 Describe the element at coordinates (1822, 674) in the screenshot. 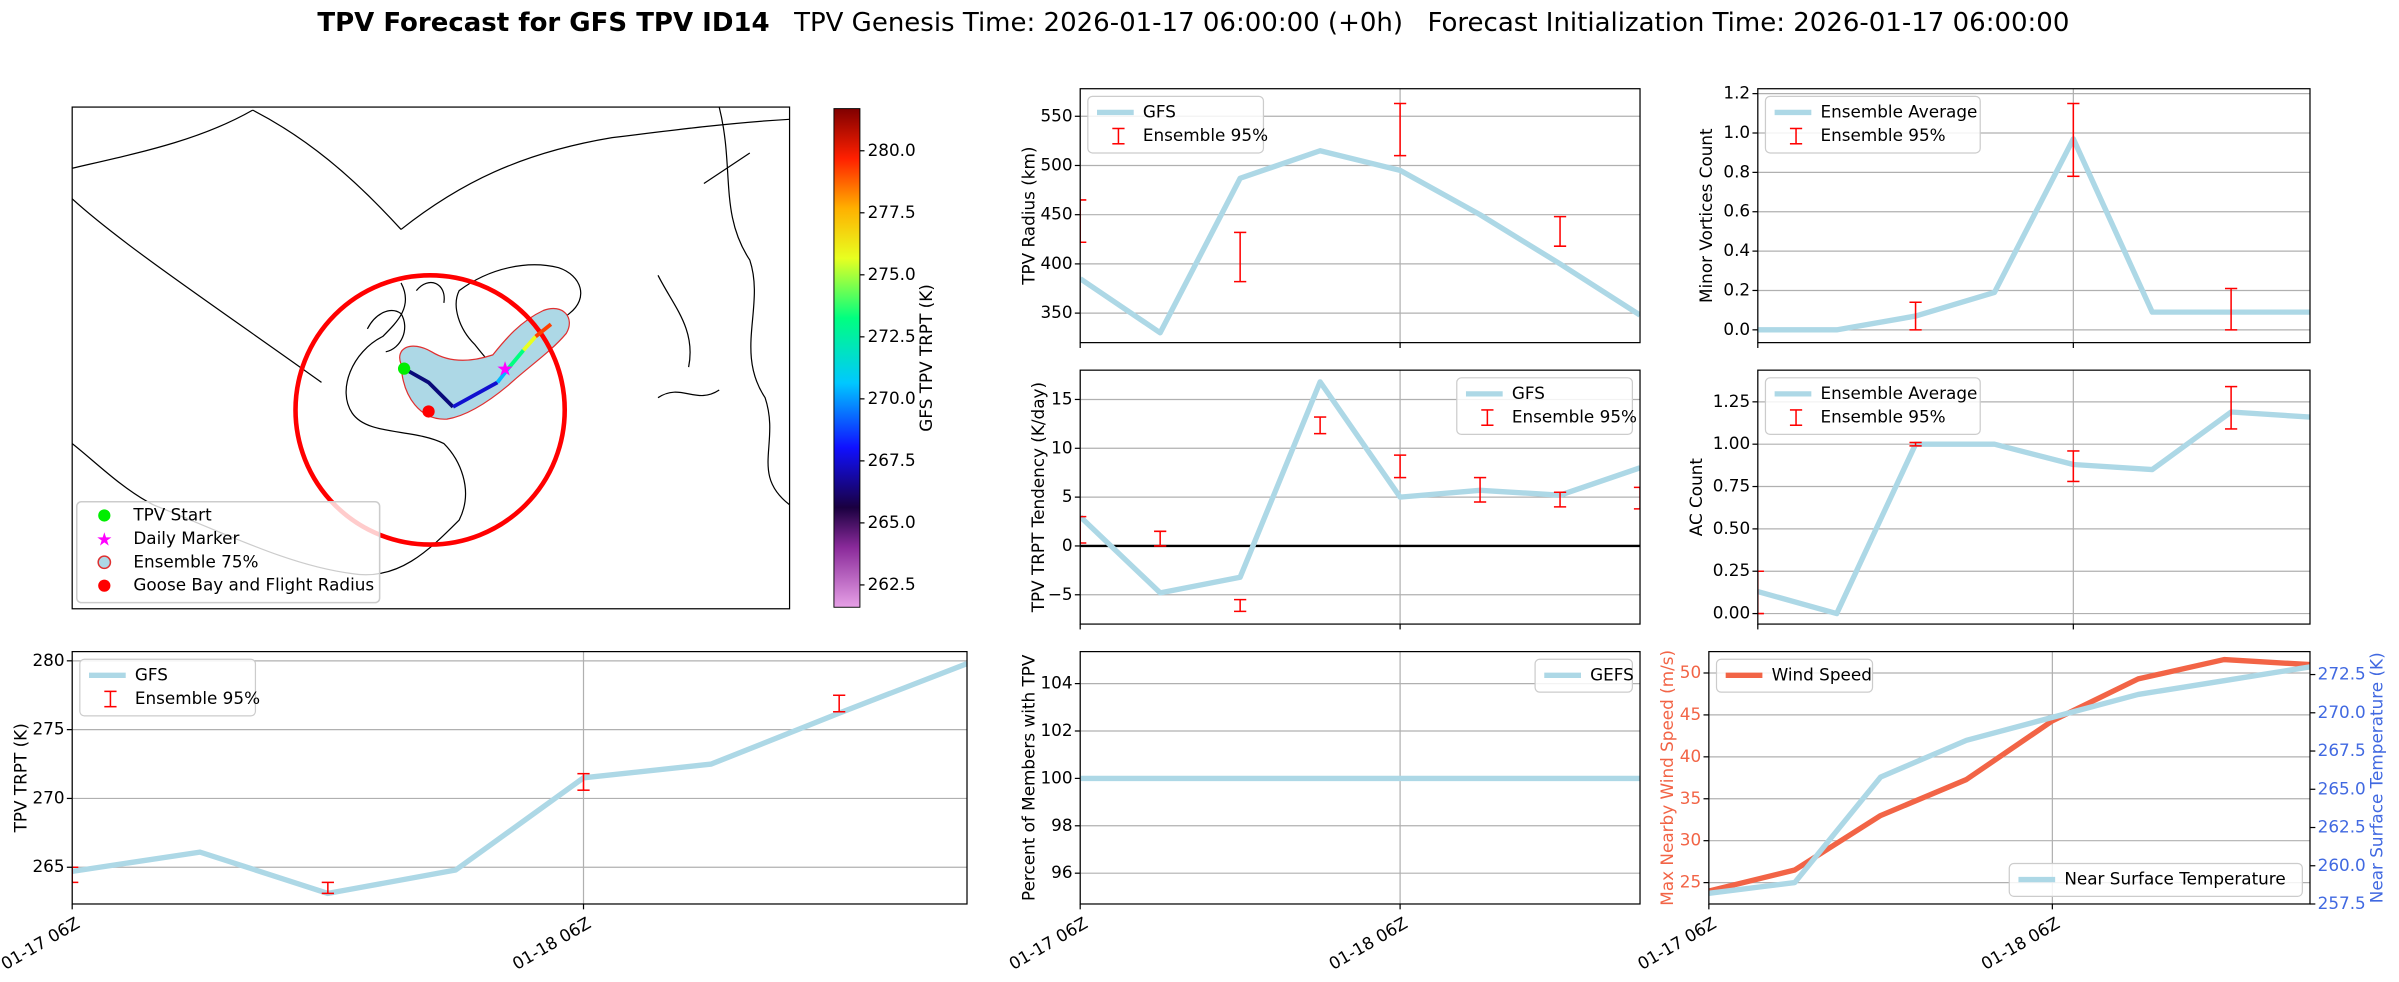

I see `legend-label: Wind Speed` at that location.